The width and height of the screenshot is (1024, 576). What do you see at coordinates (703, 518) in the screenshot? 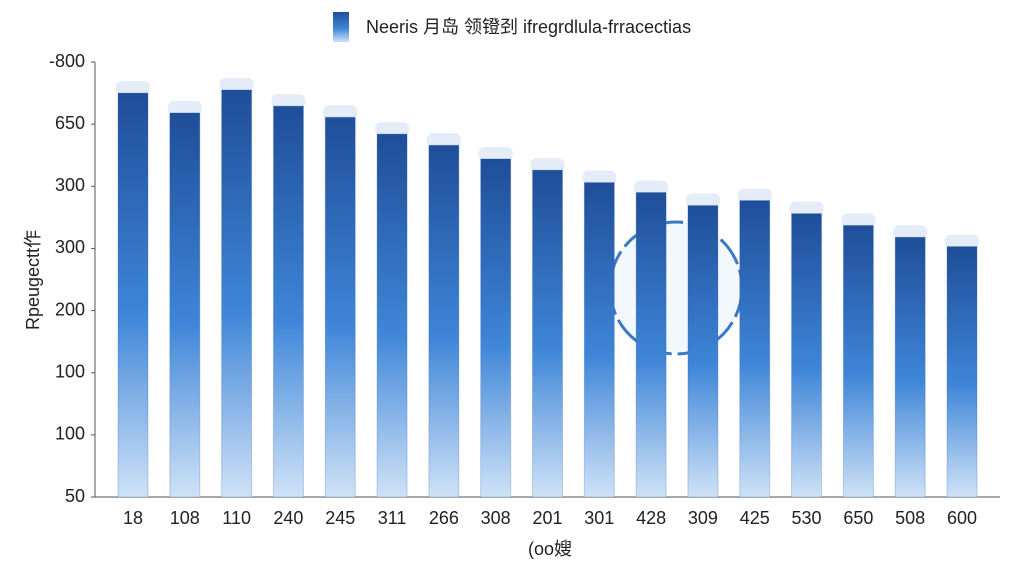
I see `x-tick-label: 309` at bounding box center [703, 518].